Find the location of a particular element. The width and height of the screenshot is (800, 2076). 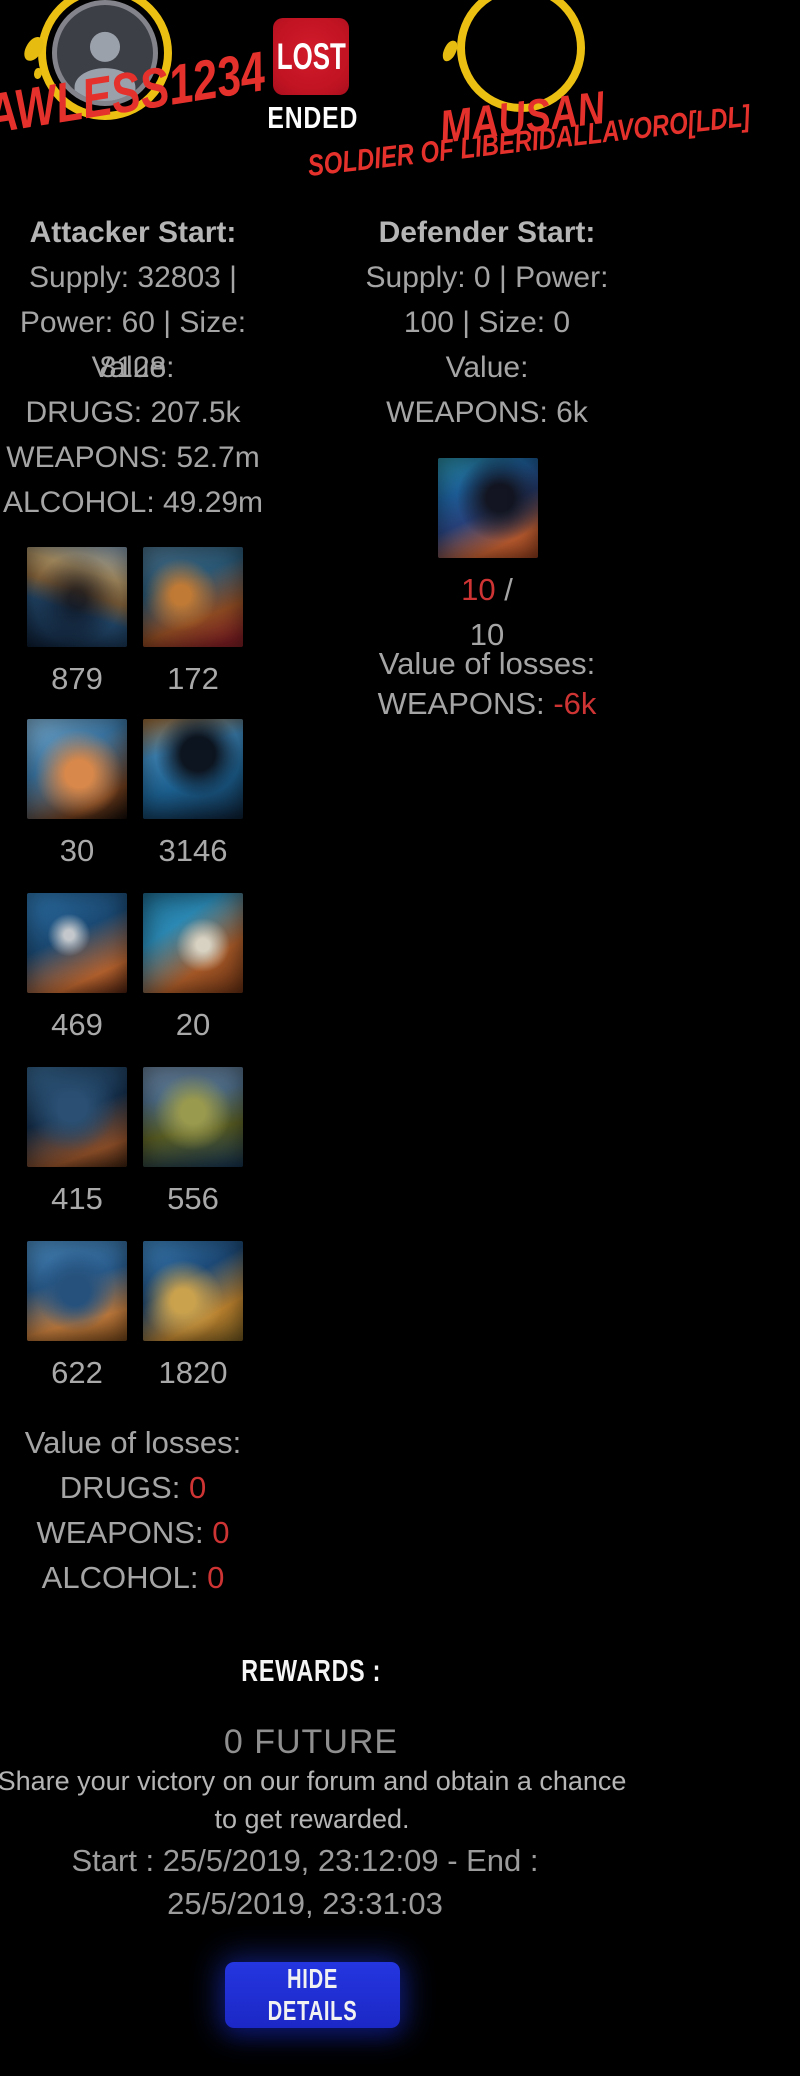

attacker-weapons-value: WEAPONS: 52.7m is located at coordinates (133, 457).